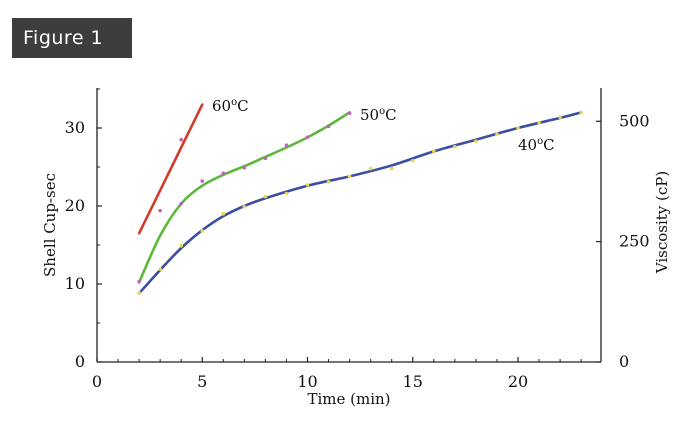 The image size is (700, 431). What do you see at coordinates (75, 127) in the screenshot?
I see `y-tick-label: 30` at bounding box center [75, 127].